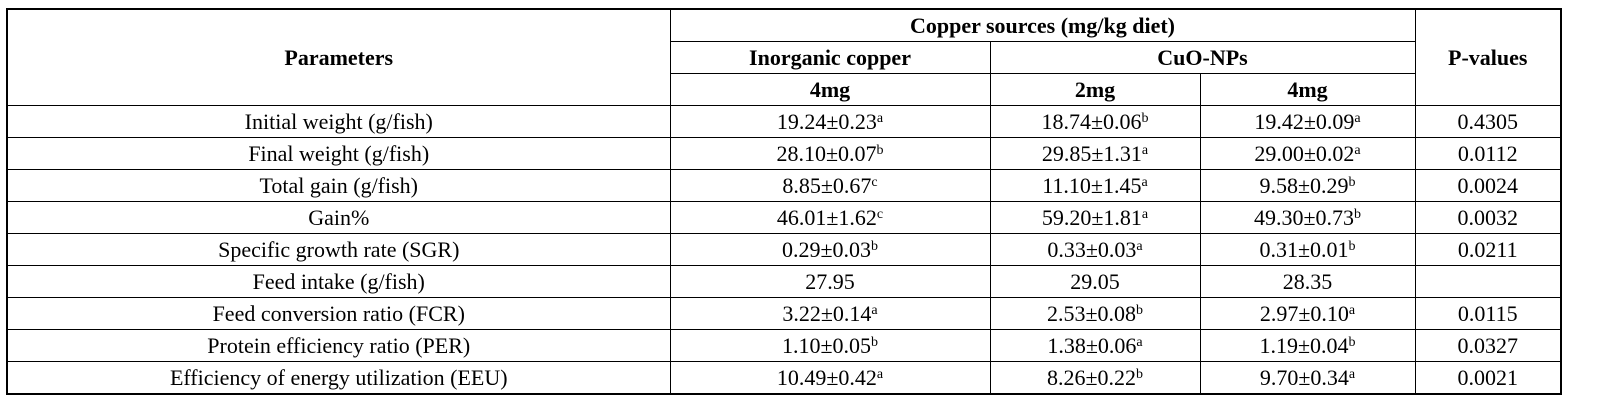 The width and height of the screenshot is (1623, 412). I want to click on value-cell: 46.01±1.62c, so click(830, 217).